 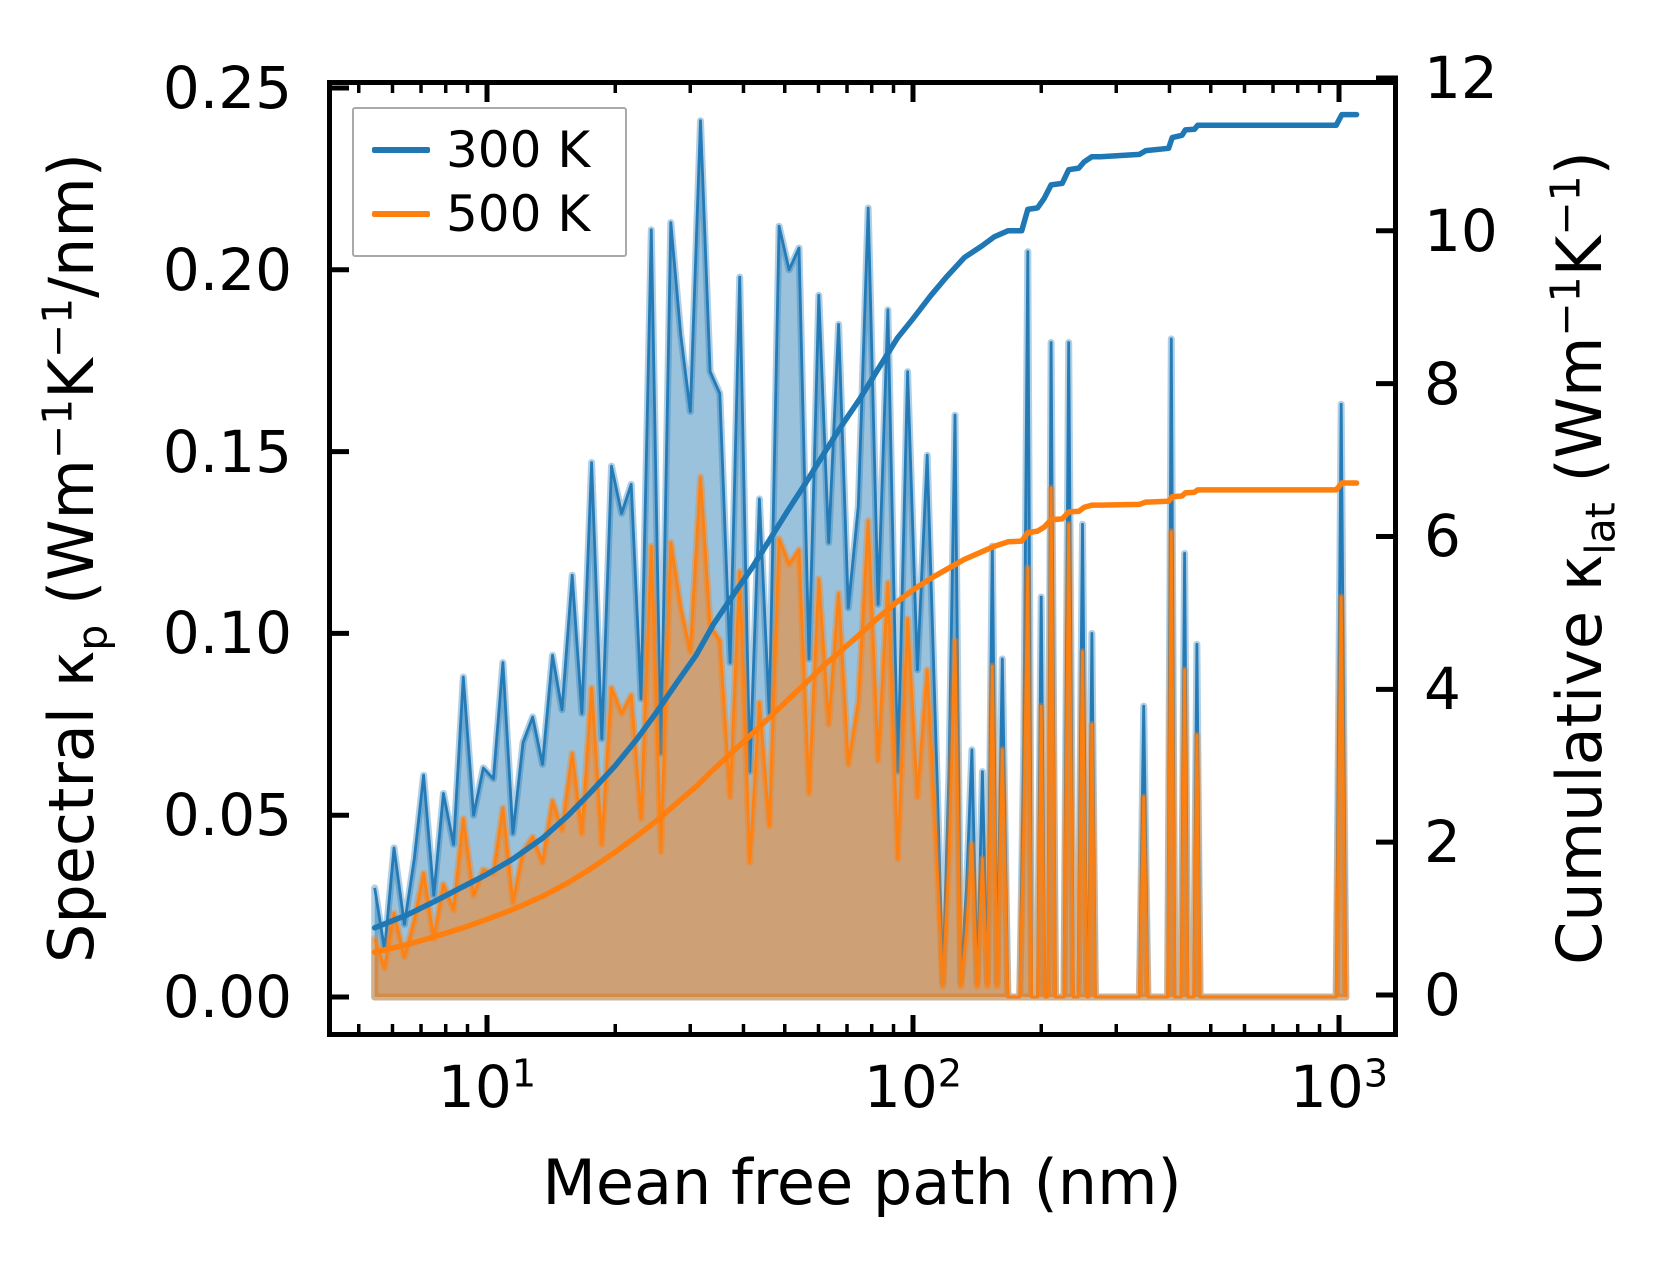 I want to click on x-tick-label: 102, so click(x=913, y=1085).